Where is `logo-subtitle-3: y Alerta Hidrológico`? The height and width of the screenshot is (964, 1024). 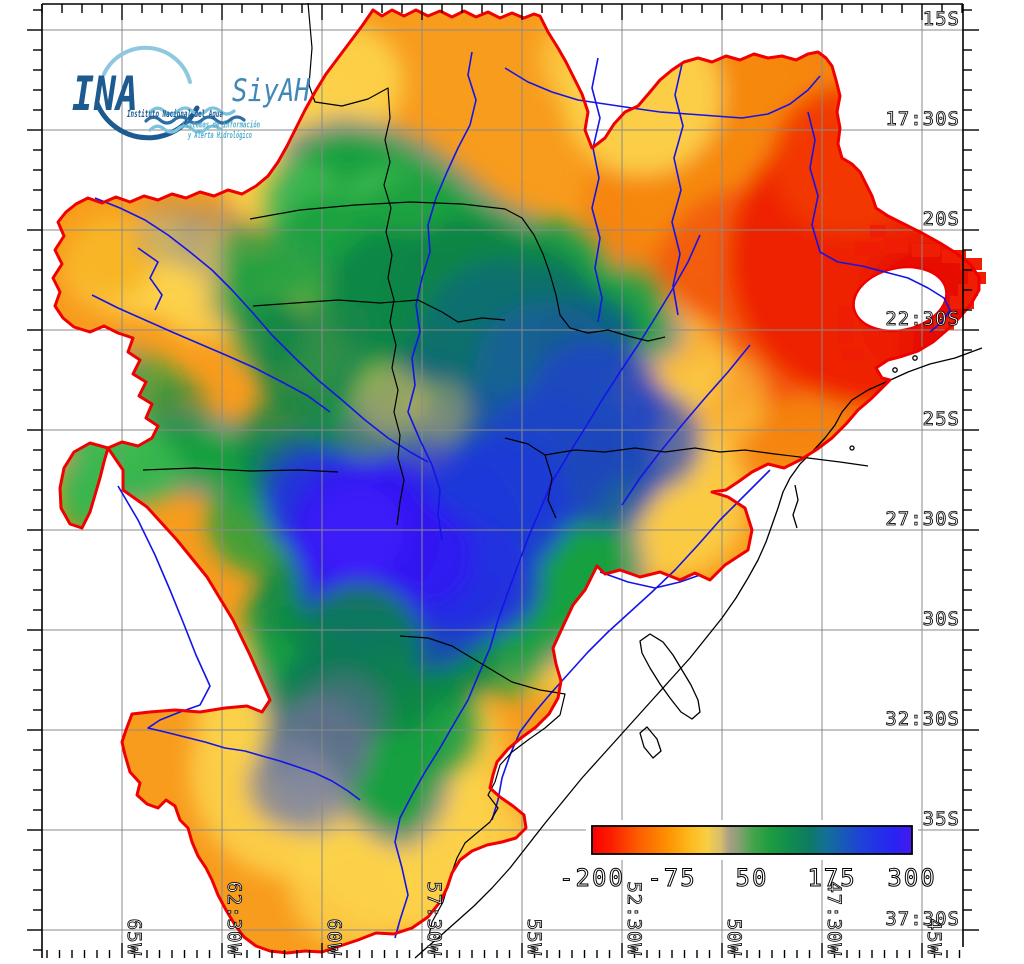 logo-subtitle-3: y Alerta Hidrológico is located at coordinates (219, 135).